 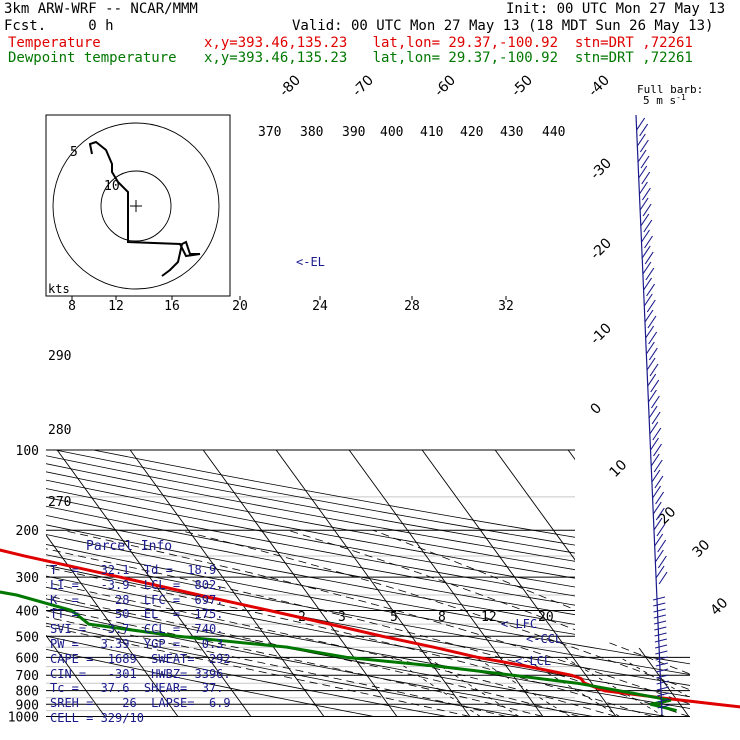 I want to click on wind-speed-label: 28, so click(x=412, y=306).